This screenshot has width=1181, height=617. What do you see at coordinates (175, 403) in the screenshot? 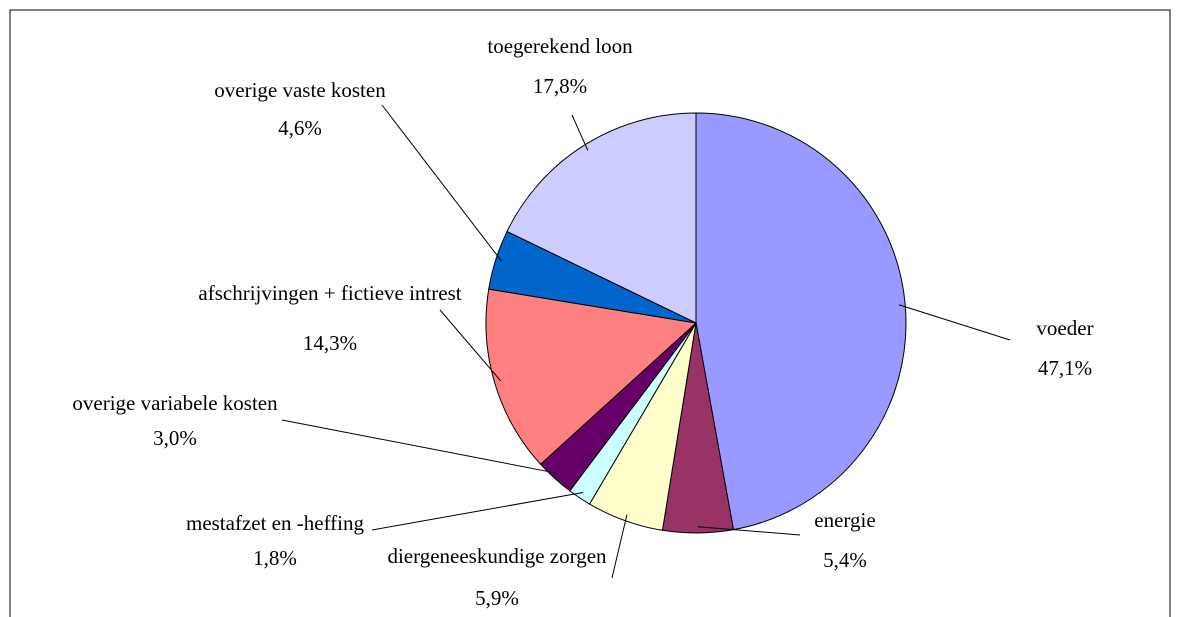
I see `slice-label: overige variabele kosten` at bounding box center [175, 403].